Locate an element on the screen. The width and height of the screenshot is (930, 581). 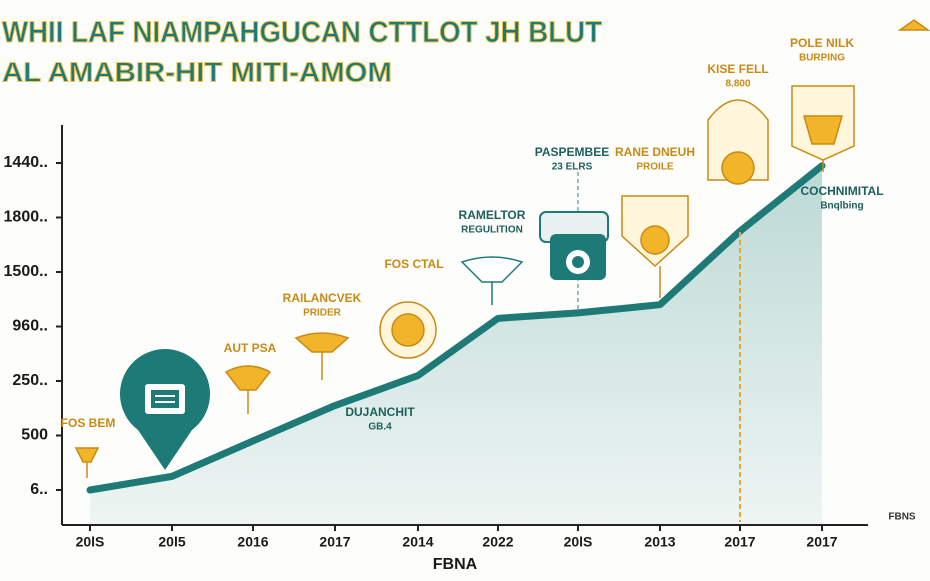
annotation: DUJANCHIT is located at coordinates (380, 412).